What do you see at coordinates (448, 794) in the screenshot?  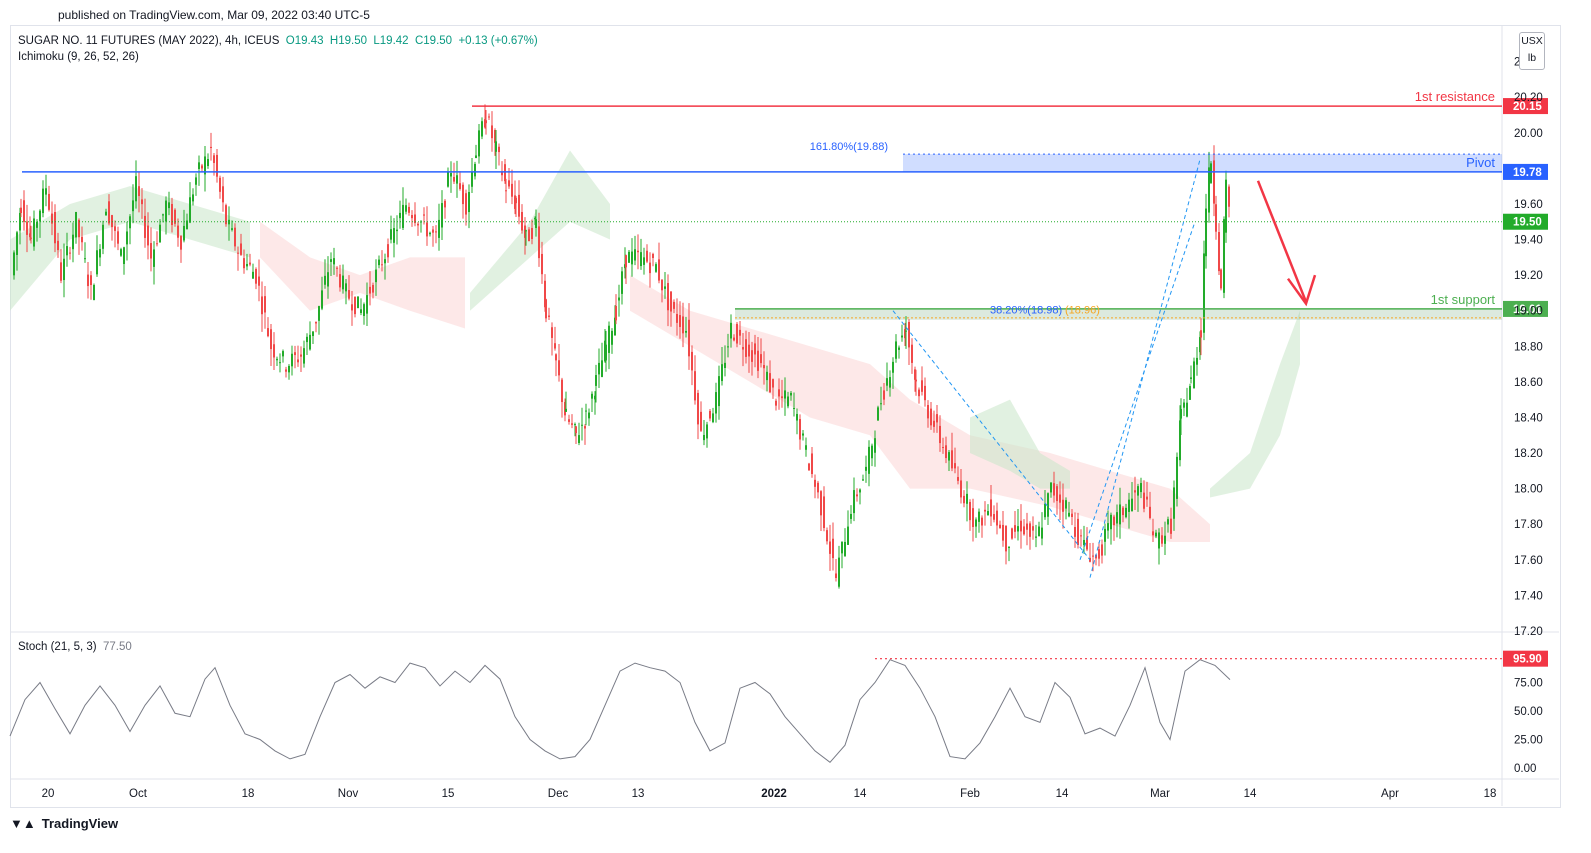 I see `time-tick-label: 15` at bounding box center [448, 794].